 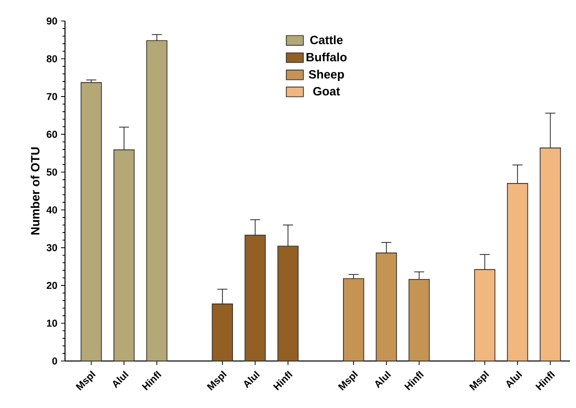 What do you see at coordinates (52, 248) in the screenshot?
I see `y-tick-label: 30` at bounding box center [52, 248].